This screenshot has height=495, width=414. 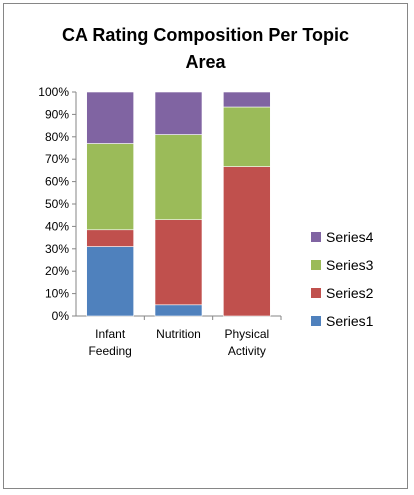 I want to click on legend-label-series1: Series1, so click(x=350, y=321).